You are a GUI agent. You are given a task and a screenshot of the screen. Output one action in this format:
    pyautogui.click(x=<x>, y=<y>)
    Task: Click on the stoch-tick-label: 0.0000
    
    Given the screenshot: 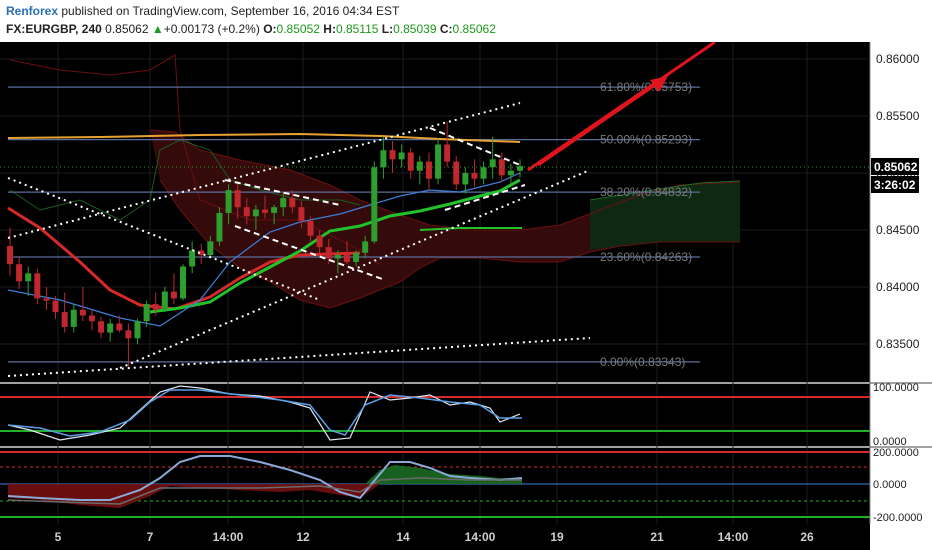 What is the action you would take?
    pyautogui.click(x=890, y=442)
    